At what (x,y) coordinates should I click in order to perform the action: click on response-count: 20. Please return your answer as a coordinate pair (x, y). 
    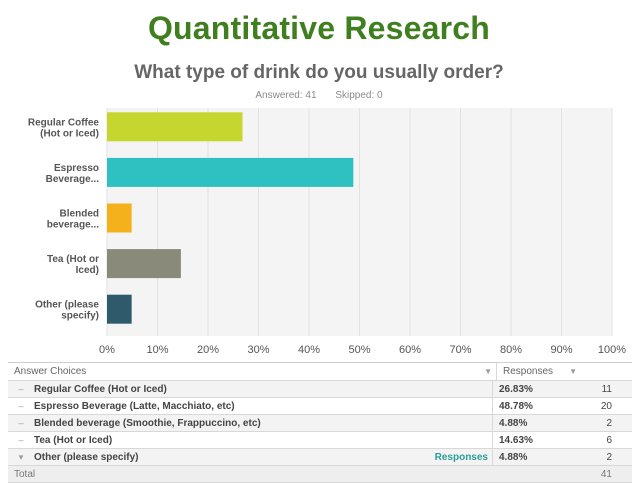
    Looking at the image, I should click on (606, 406).